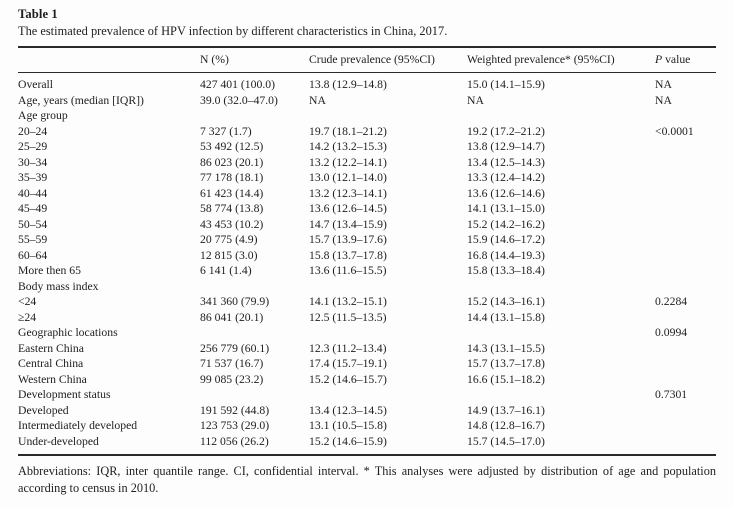  What do you see at coordinates (348, 317) in the screenshot?
I see `cell-crude: 12.5 (11.5–13.5)` at bounding box center [348, 317].